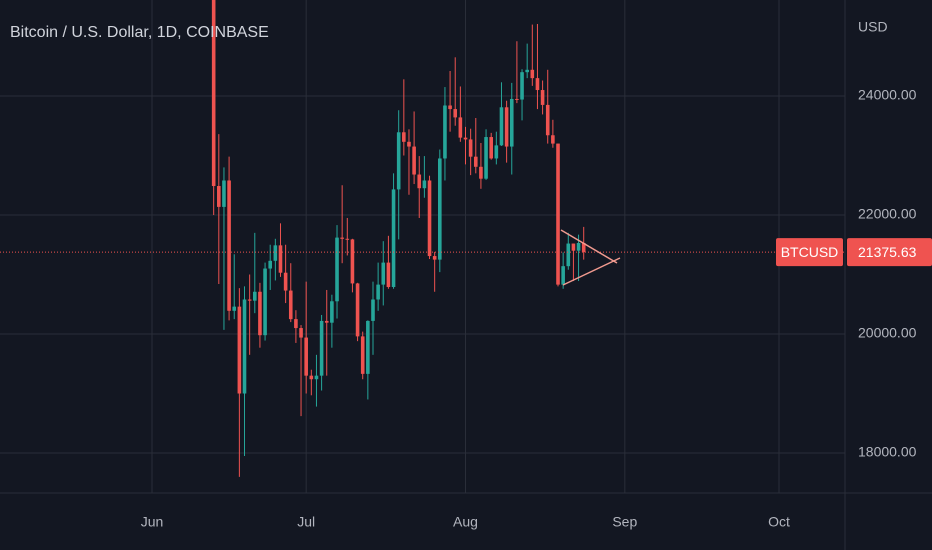 This screenshot has width=932, height=550. I want to click on symbol-label: BTCUSD, so click(810, 252).